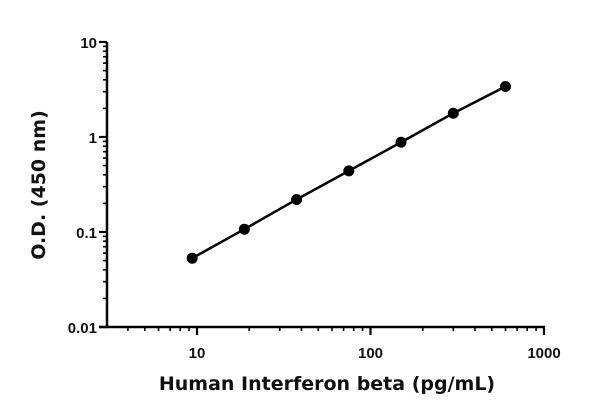  I want to click on y-axis: 0.01 0.1 1 10, so click(88, 186).